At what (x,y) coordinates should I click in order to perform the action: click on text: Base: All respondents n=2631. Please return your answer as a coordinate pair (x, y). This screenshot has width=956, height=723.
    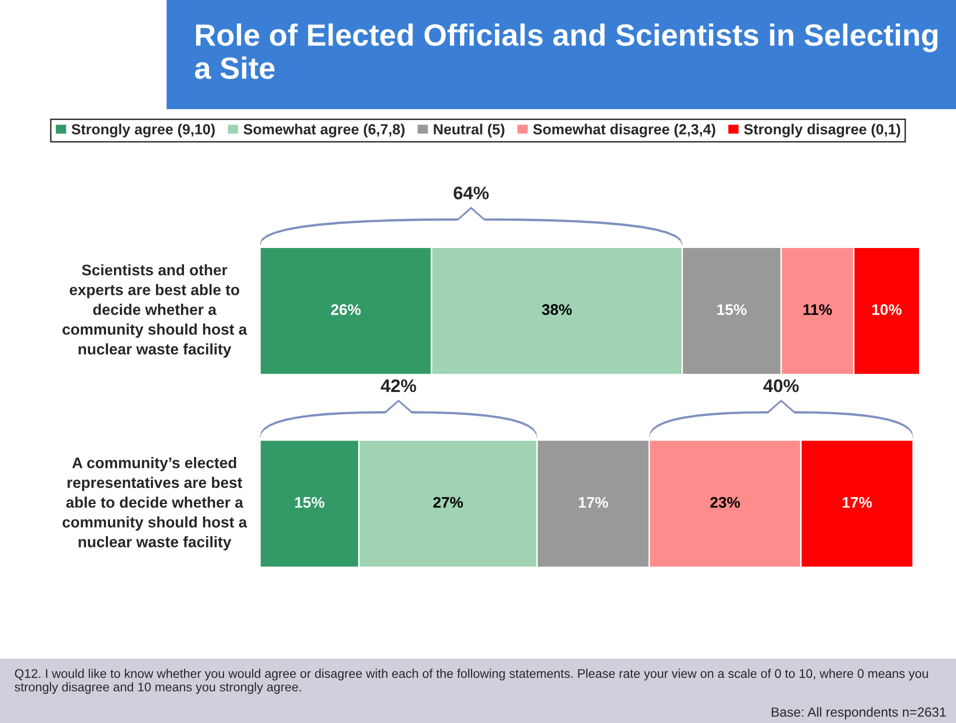
    Looking at the image, I should click on (859, 713).